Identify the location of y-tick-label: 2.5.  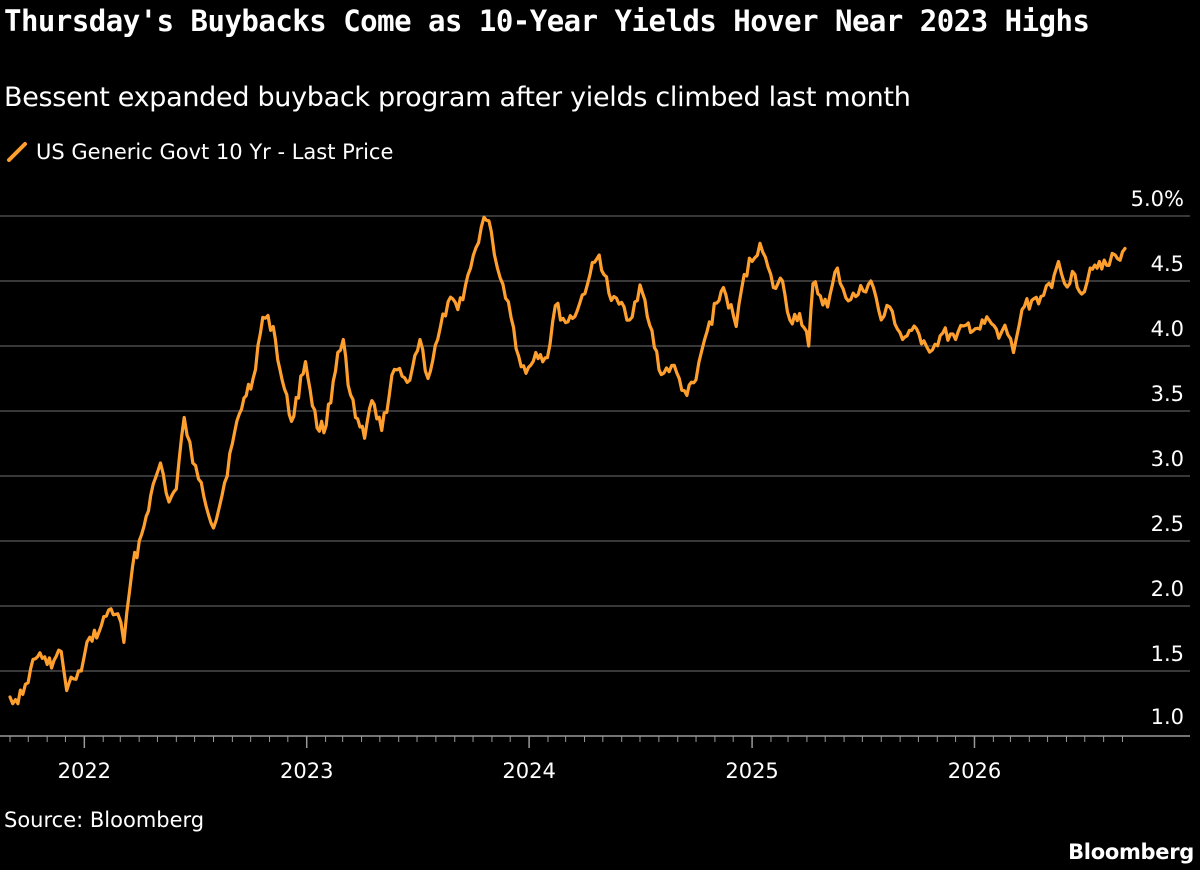
(1167, 524).